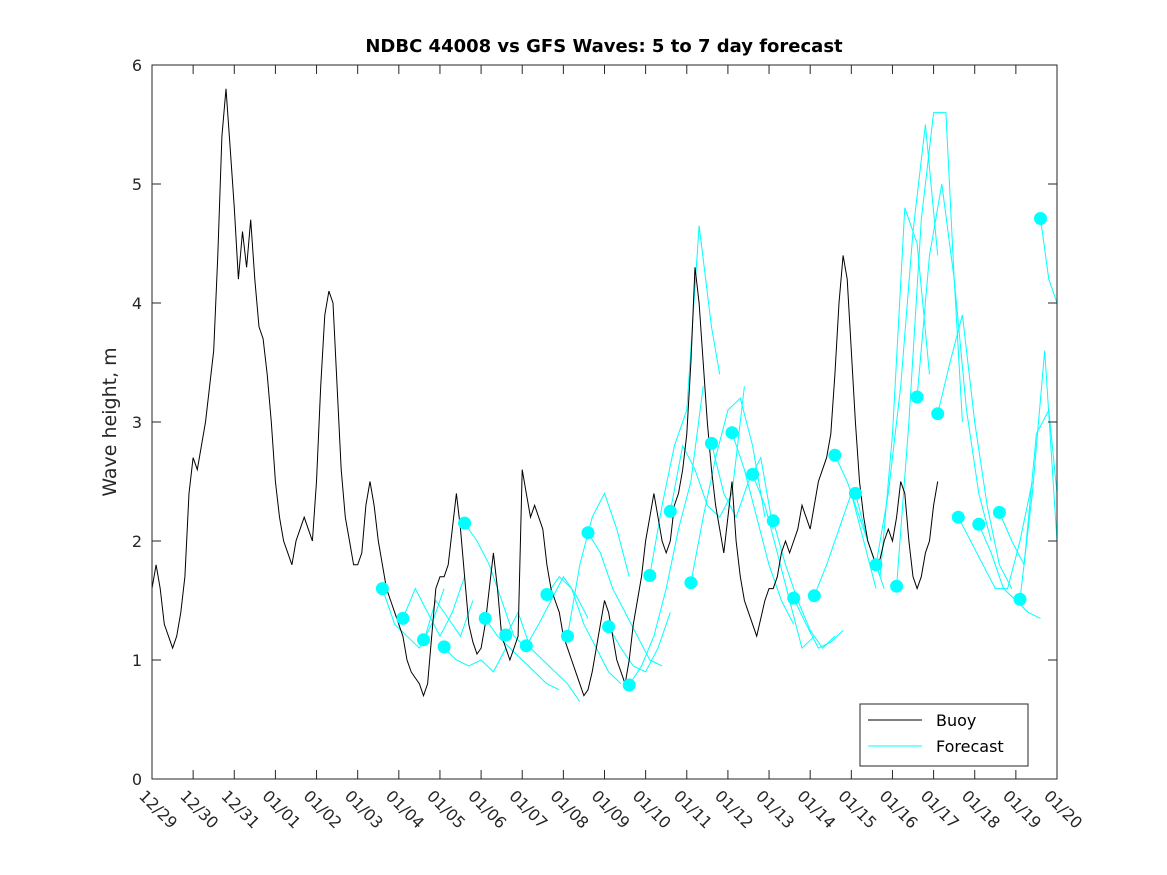 This screenshot has width=1167, height=875. What do you see at coordinates (137, 184) in the screenshot?
I see `y-tick-label-5: 5` at bounding box center [137, 184].